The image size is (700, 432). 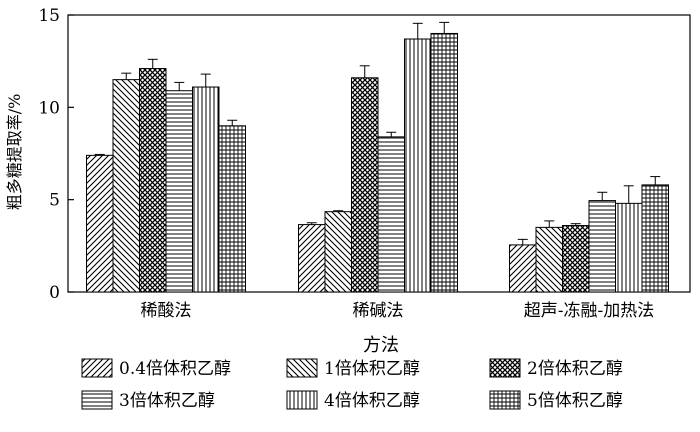 I want to click on y-tick-label: 5, so click(x=54, y=201).